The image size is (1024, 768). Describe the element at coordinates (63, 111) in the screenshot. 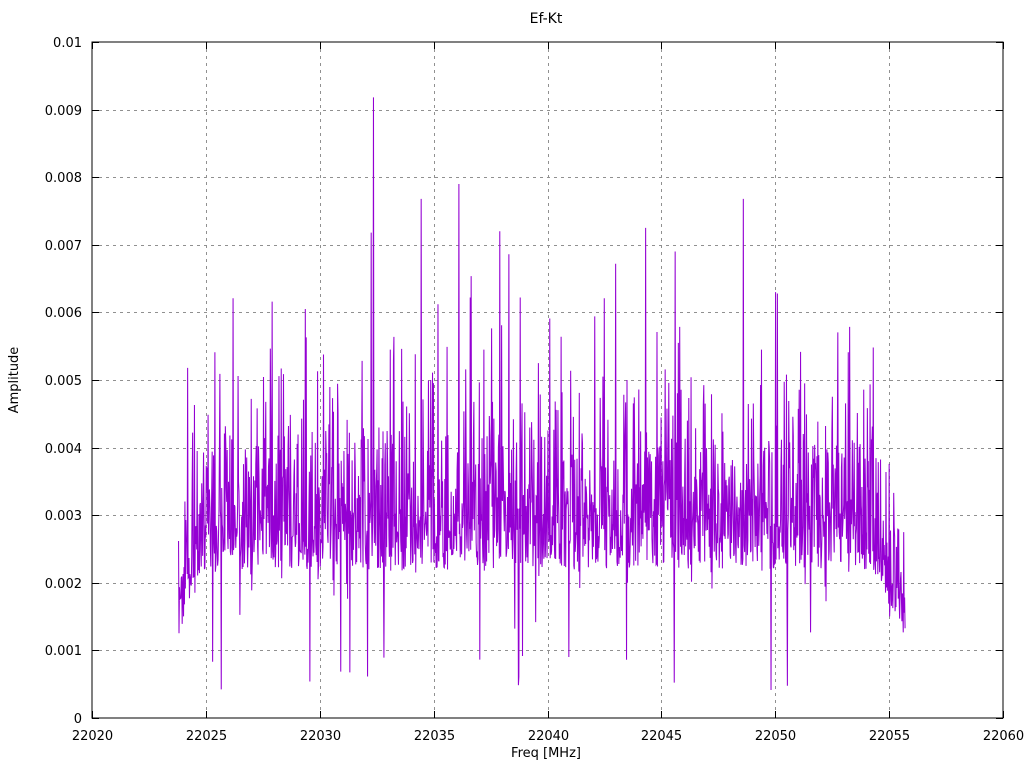

I see `y-tick-label: 0.009` at that location.